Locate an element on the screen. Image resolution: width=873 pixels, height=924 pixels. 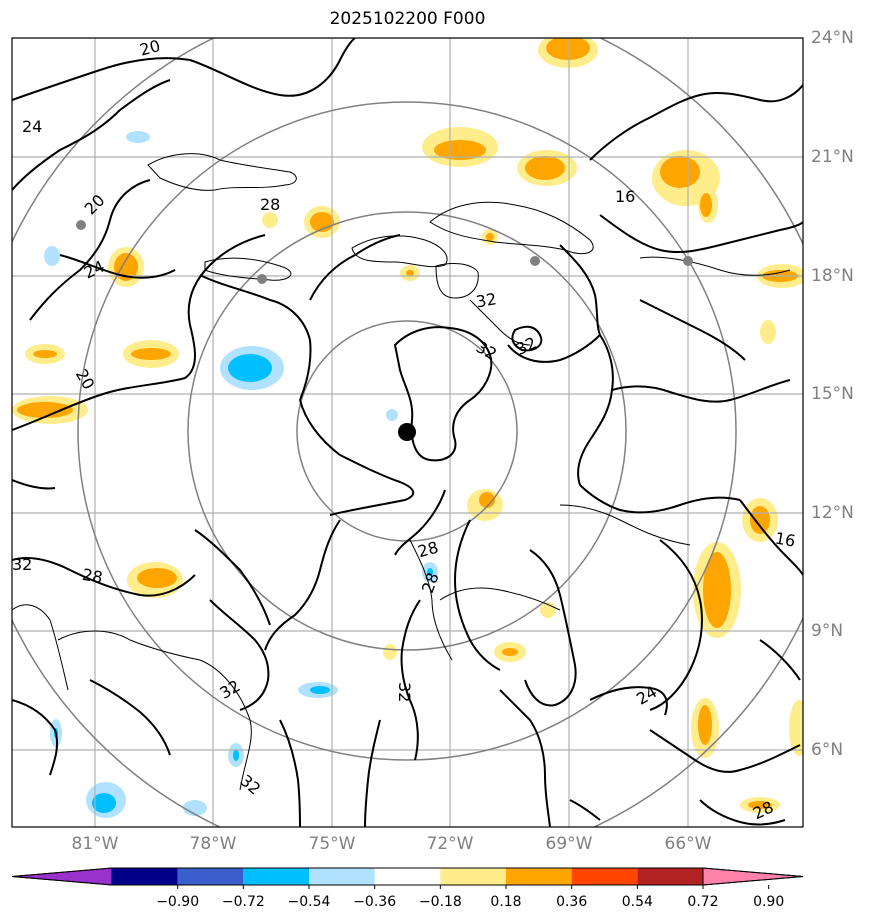
lon-label: 81°W is located at coordinates (95, 844).